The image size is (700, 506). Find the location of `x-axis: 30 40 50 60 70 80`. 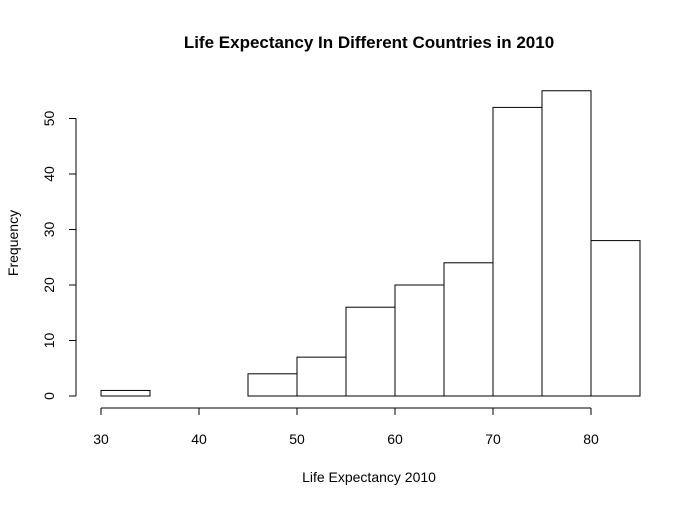

x-axis: 30 40 50 60 70 80 is located at coordinates (346, 427).